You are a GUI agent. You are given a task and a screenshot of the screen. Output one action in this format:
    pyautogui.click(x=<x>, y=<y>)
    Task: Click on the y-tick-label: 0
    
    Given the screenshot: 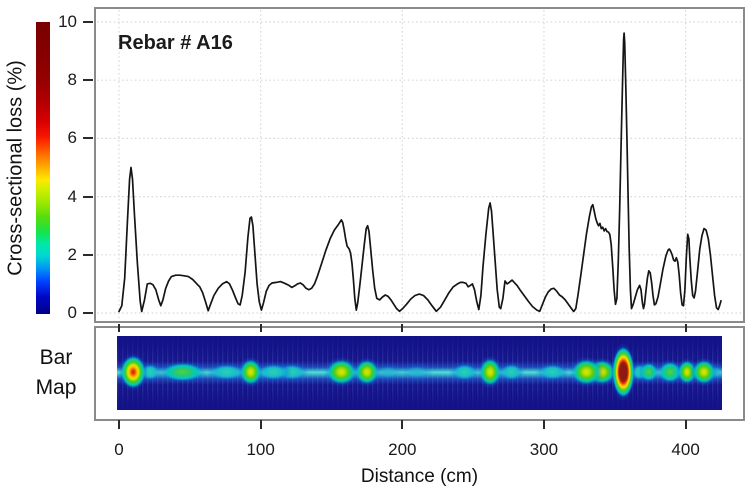 What is the action you would take?
    pyautogui.click(x=72, y=312)
    